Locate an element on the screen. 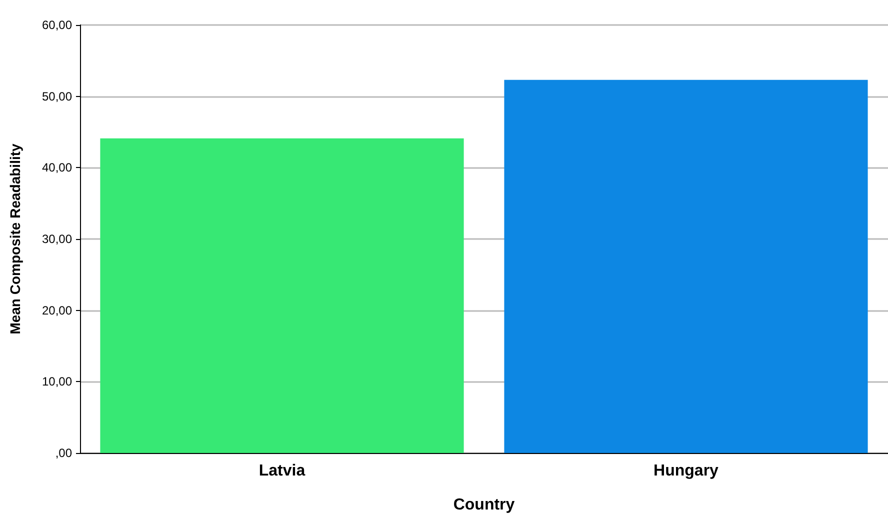 The height and width of the screenshot is (518, 888). x-tick-label: Hungary is located at coordinates (686, 471).